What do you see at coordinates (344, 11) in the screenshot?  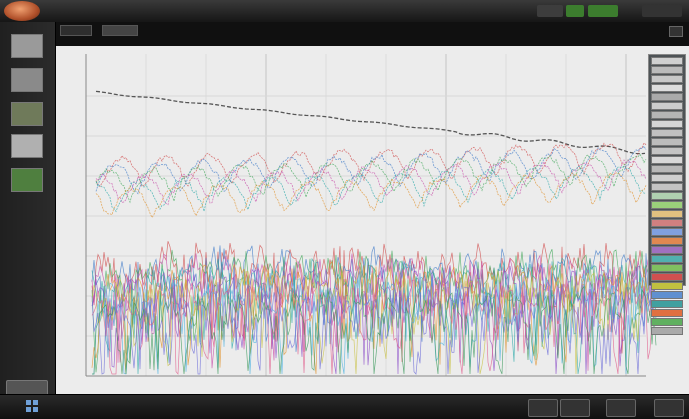 I see `title-bar` at bounding box center [344, 11].